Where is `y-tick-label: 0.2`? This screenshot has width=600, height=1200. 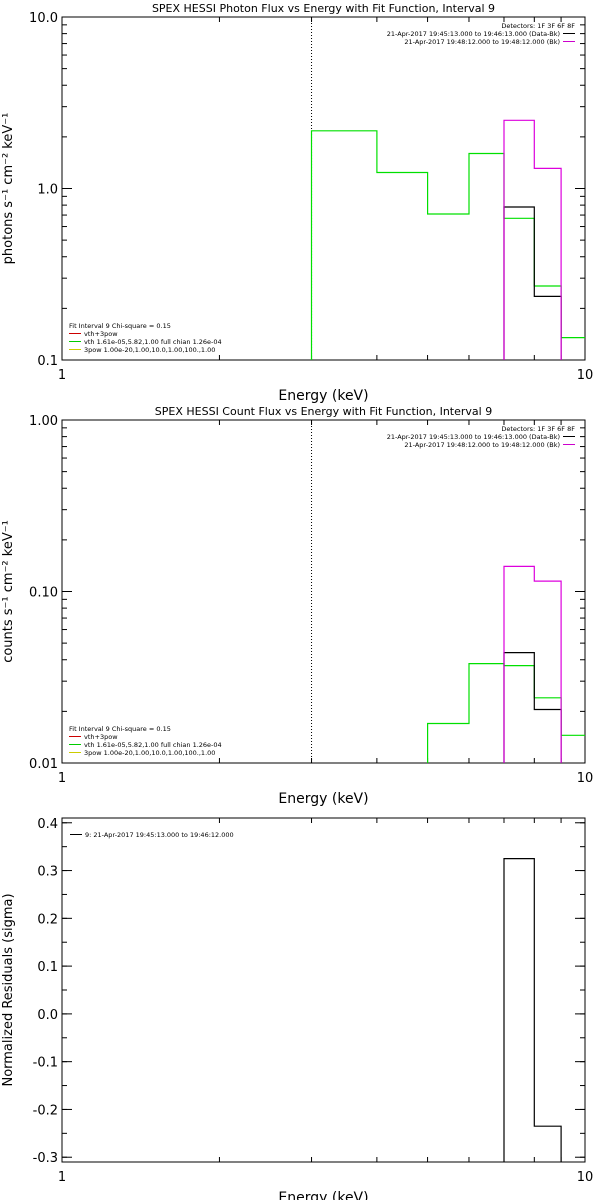
y-tick-label: 0.2 is located at coordinates (47, 919).